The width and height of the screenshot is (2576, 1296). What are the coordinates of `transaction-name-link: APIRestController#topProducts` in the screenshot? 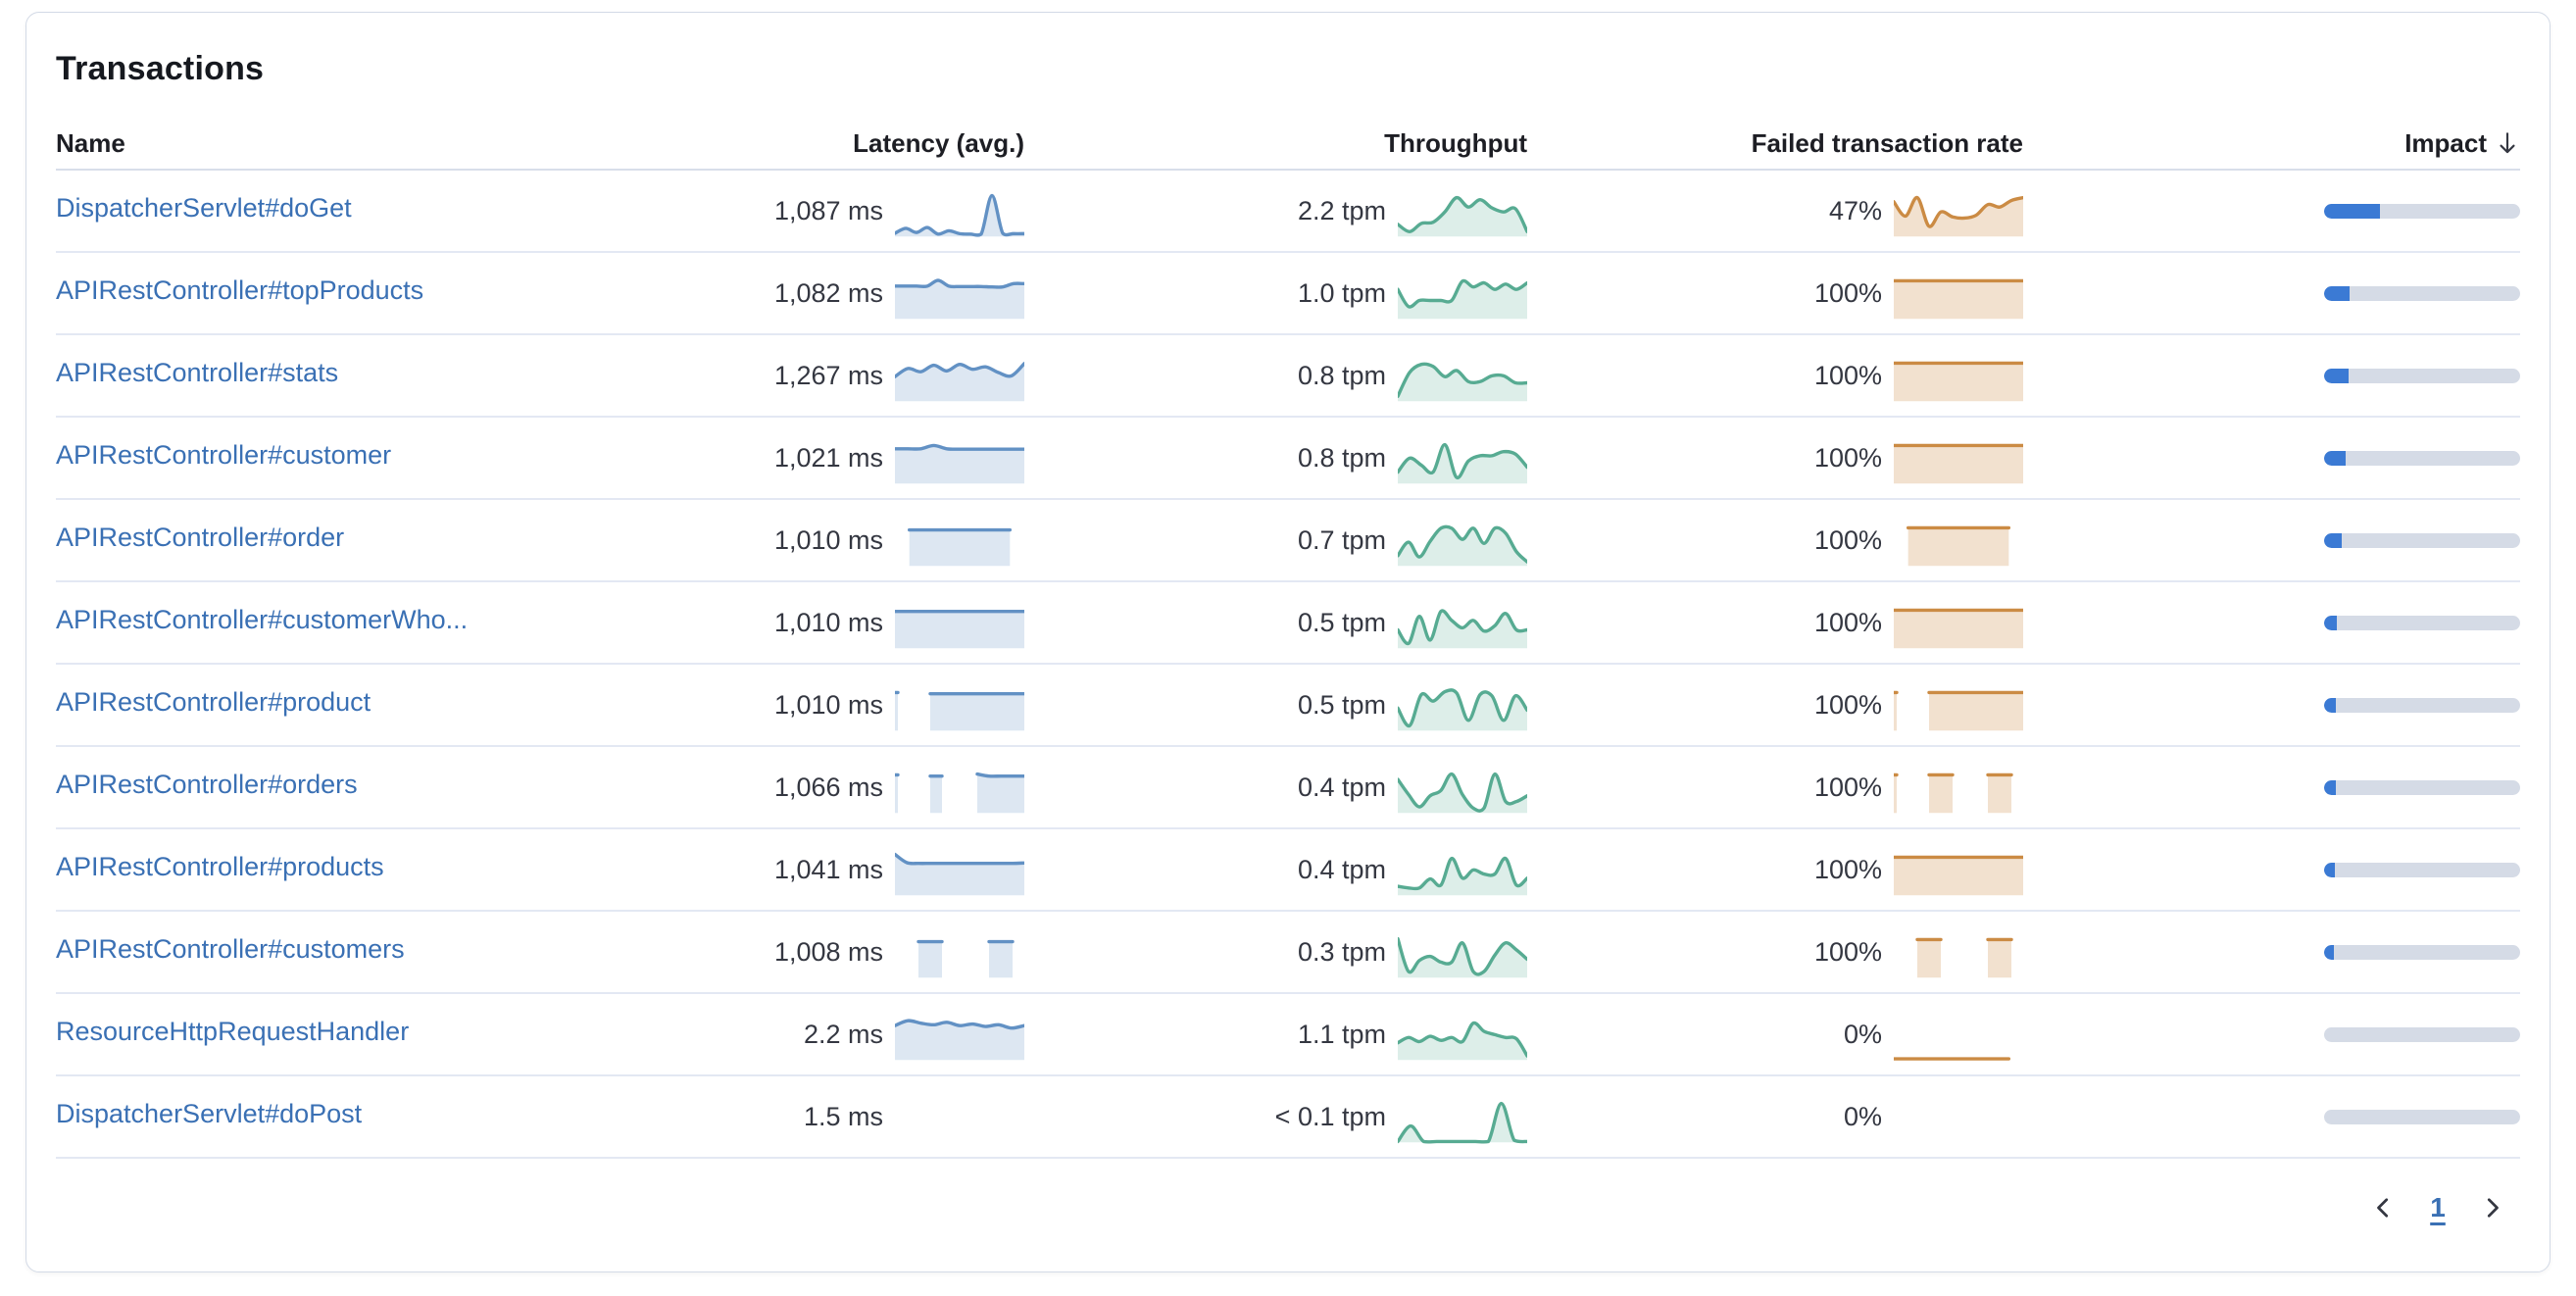 It's located at (240, 290).